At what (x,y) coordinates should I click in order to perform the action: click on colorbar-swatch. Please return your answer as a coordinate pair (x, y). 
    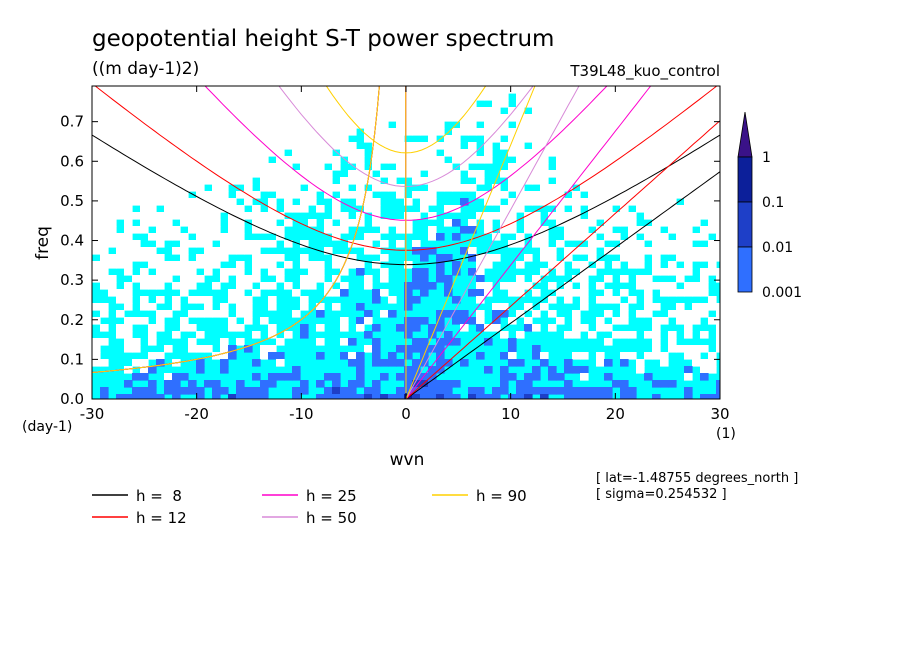
    Looking at the image, I should click on (745, 179).